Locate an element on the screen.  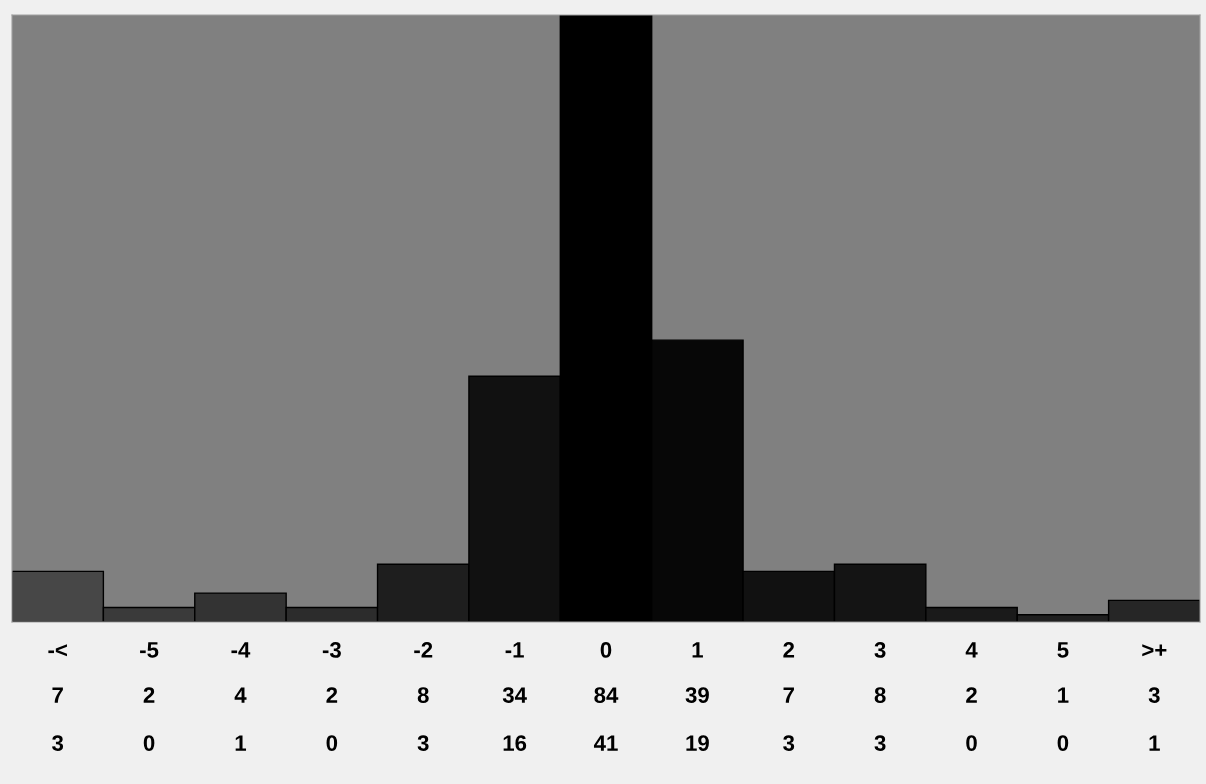
x-tick-label: -3 is located at coordinates (331, 650).